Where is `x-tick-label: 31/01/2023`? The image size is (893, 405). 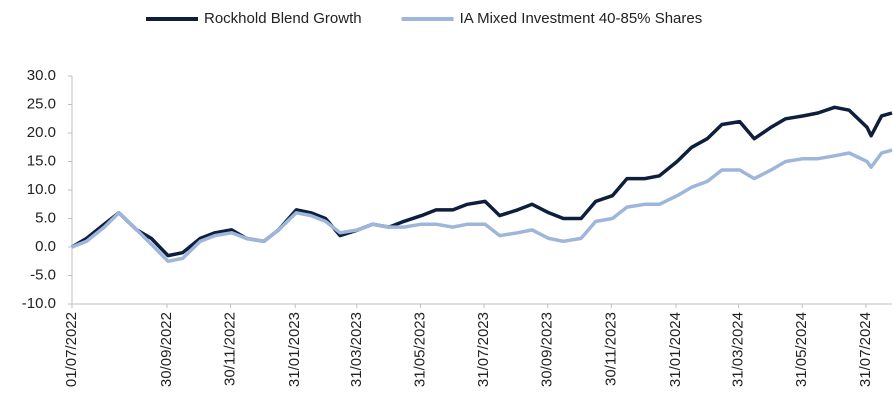
x-tick-label: 31/01/2023 is located at coordinates (294, 349).